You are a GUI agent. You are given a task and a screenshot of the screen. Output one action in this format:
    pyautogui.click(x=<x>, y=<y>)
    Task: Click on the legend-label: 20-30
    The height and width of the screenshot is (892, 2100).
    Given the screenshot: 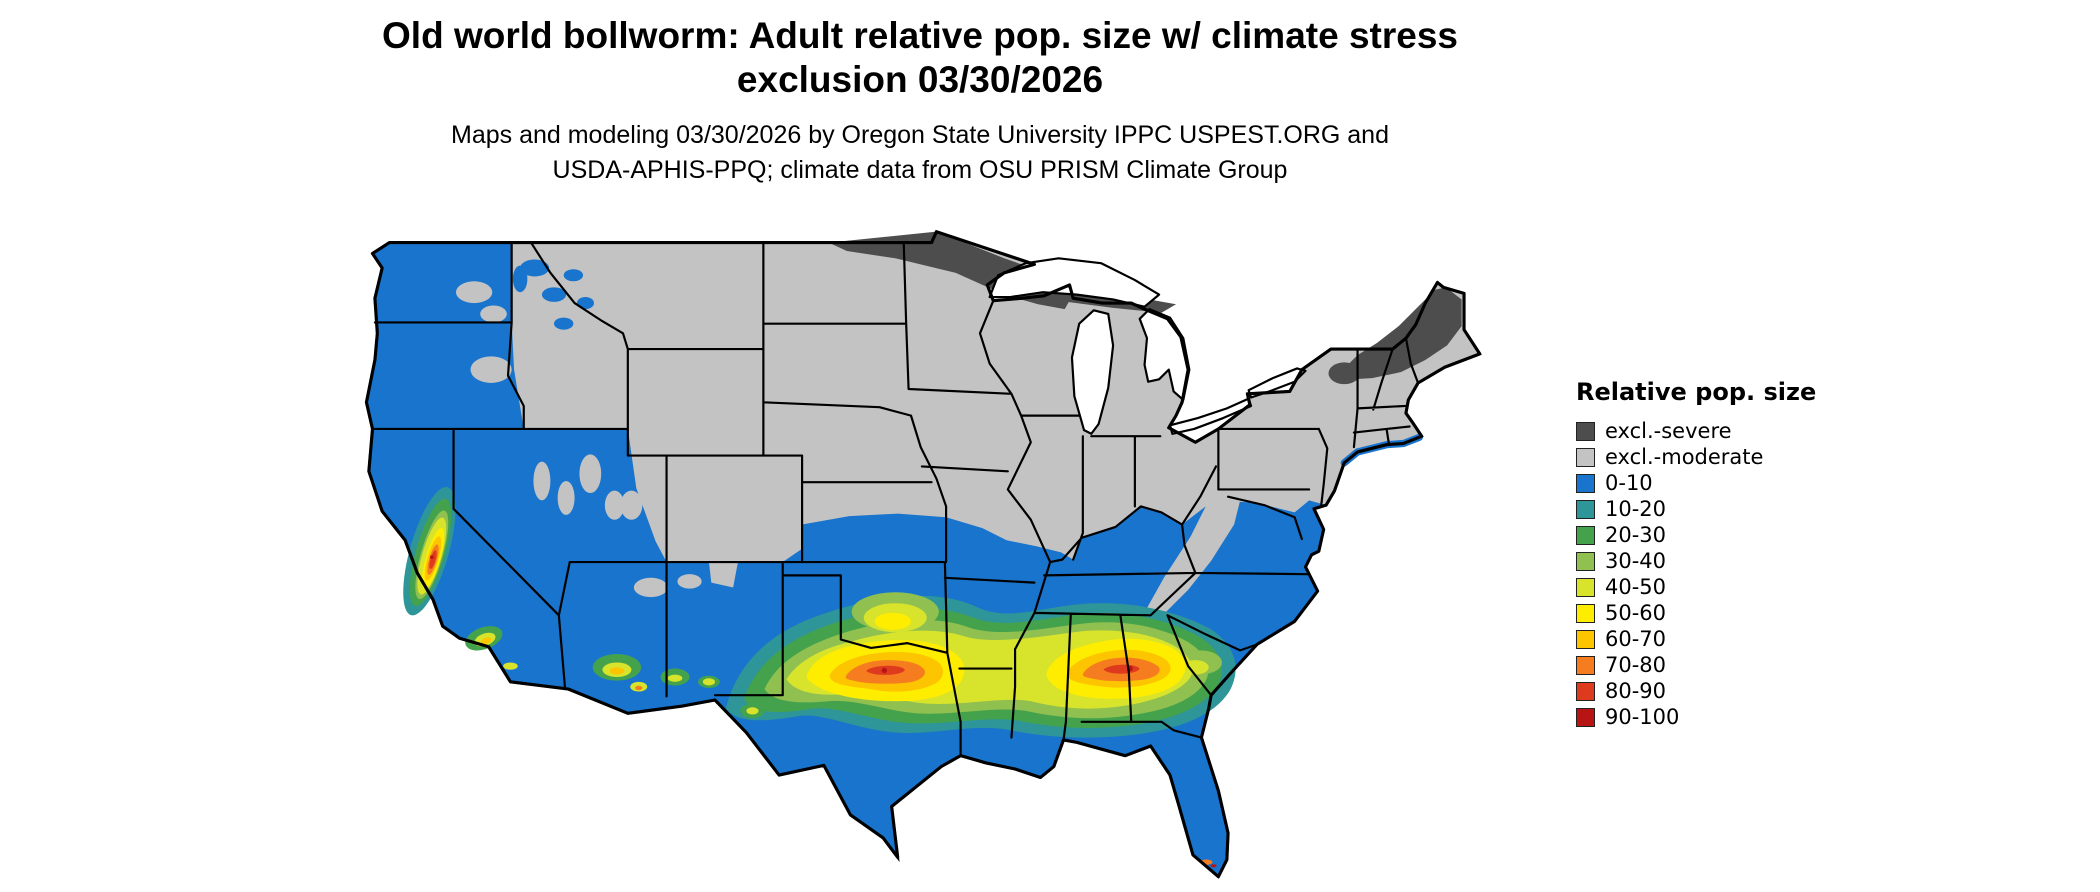 What is the action you would take?
    pyautogui.click(x=1636, y=535)
    